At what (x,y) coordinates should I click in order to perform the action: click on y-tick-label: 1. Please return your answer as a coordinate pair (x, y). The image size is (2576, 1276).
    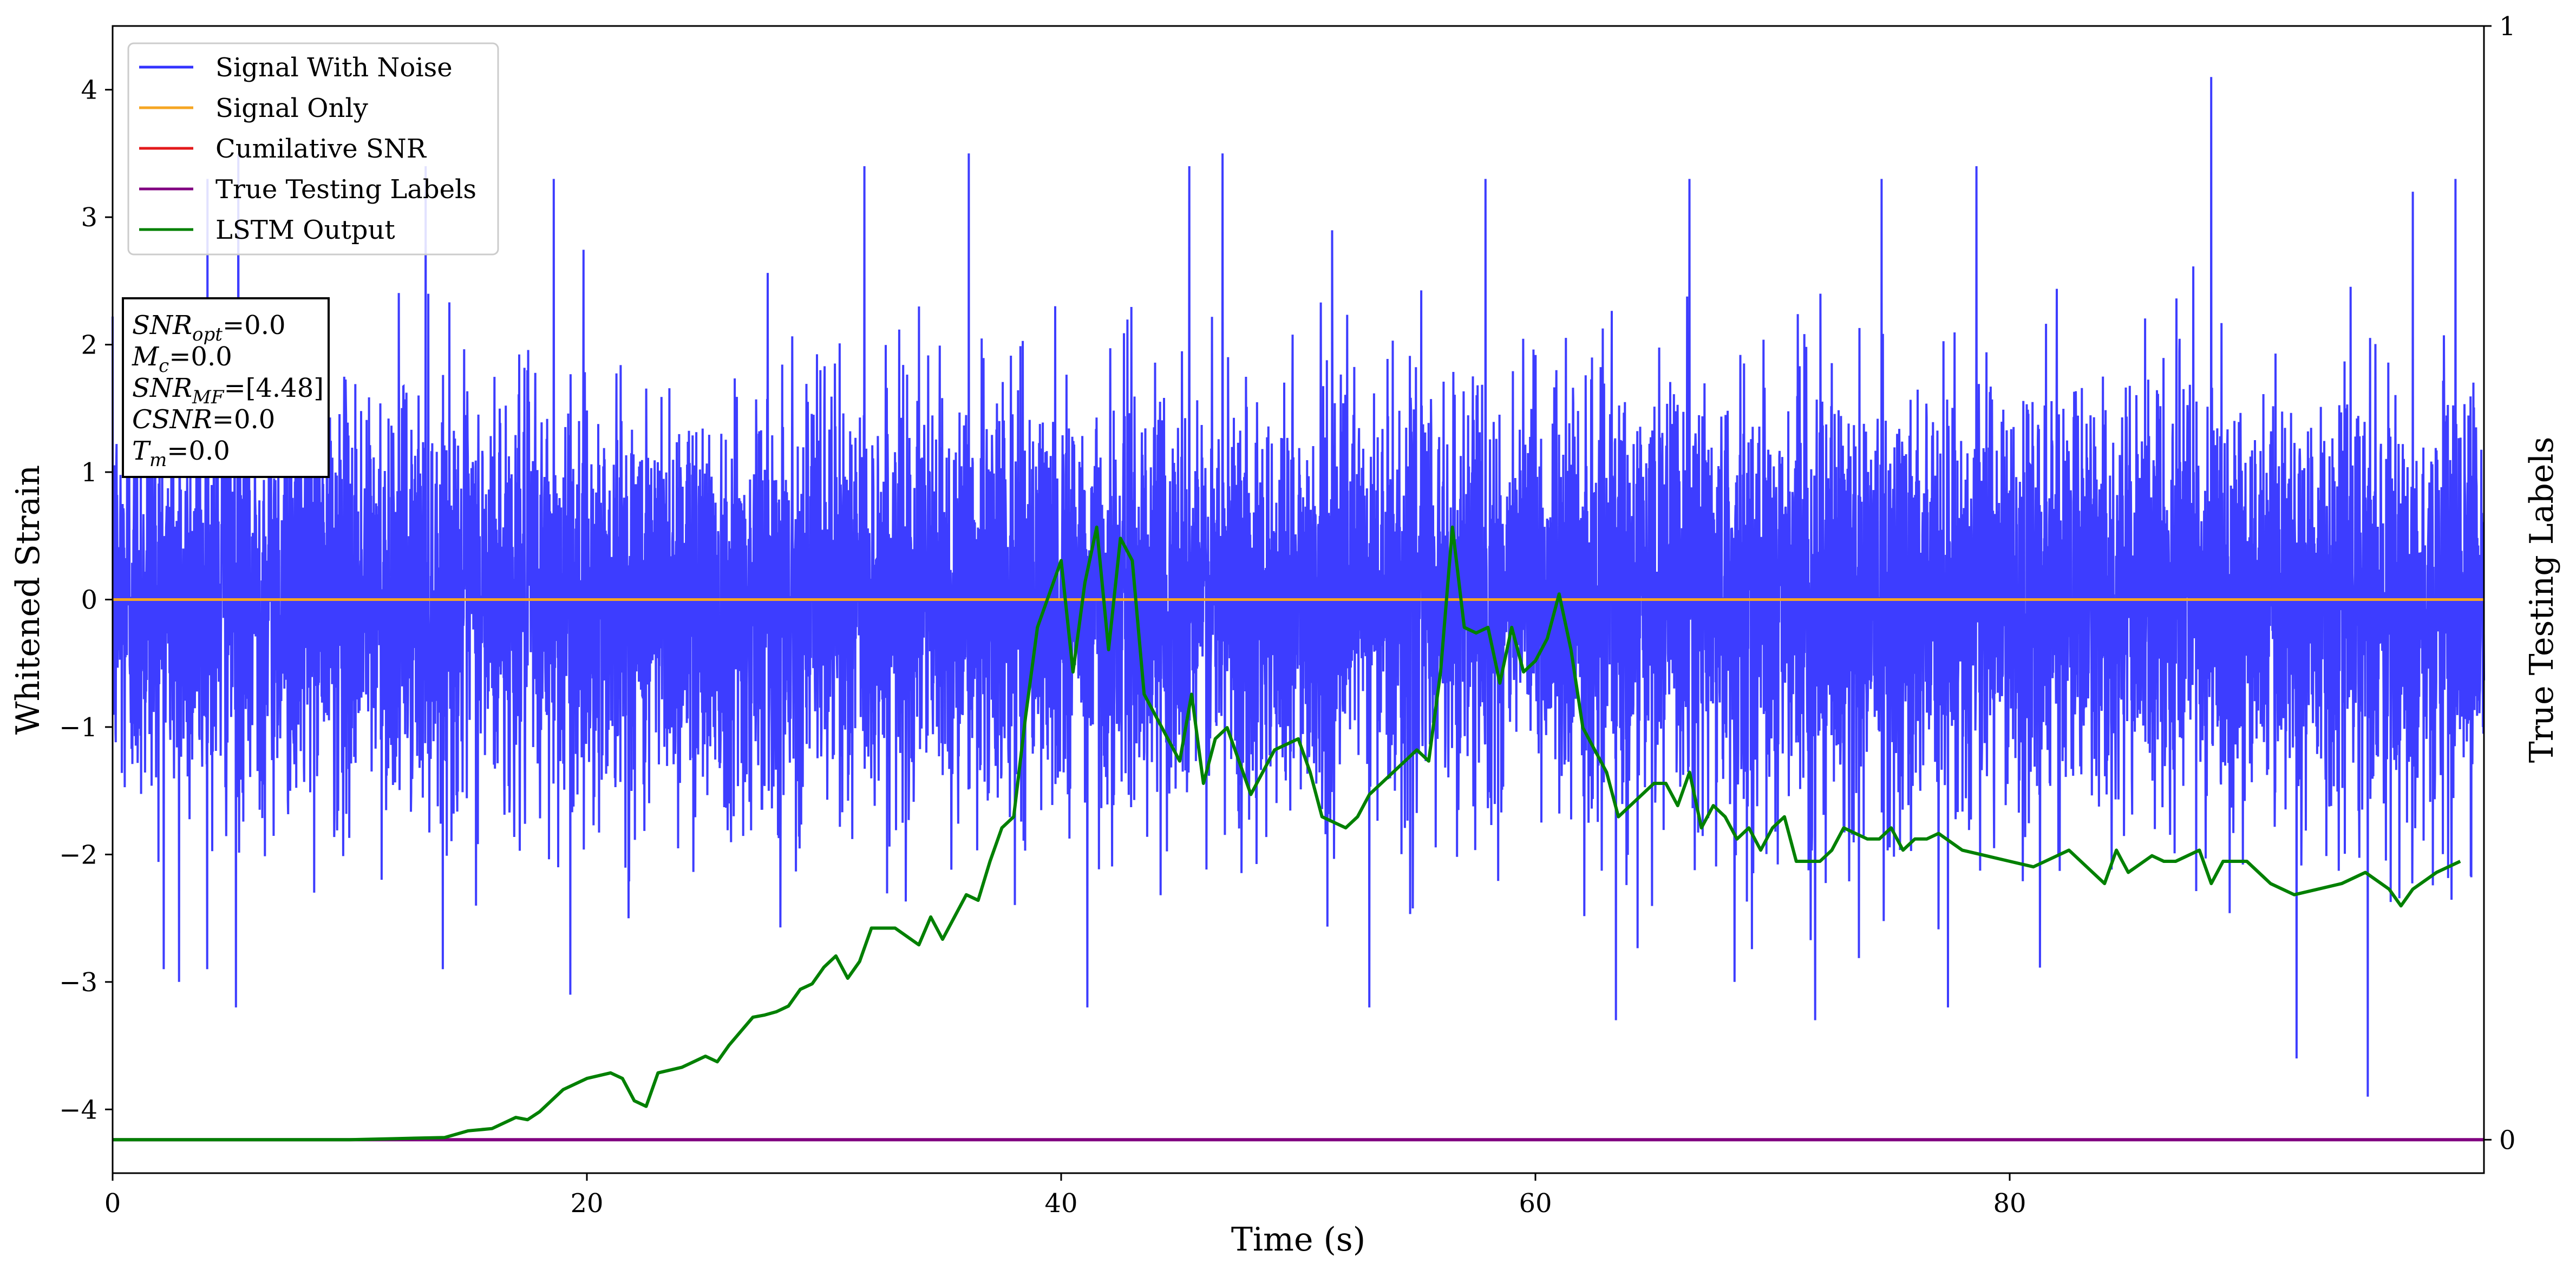
    Looking at the image, I should click on (89, 472).